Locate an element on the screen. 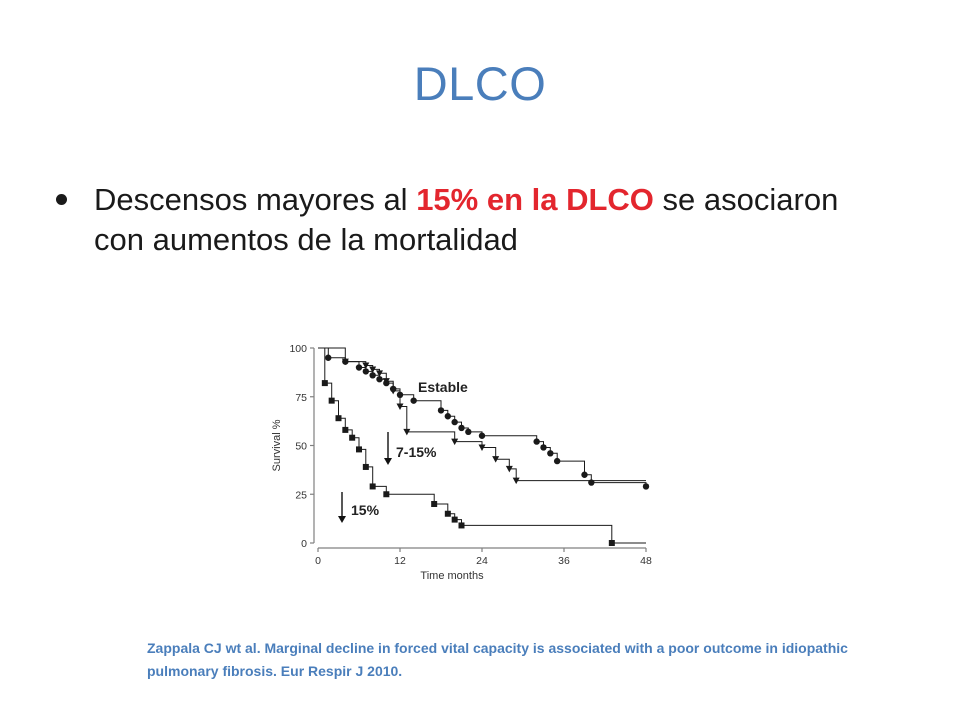 The width and height of the screenshot is (960, 720). arrow-7-15-head is located at coordinates (388, 461).